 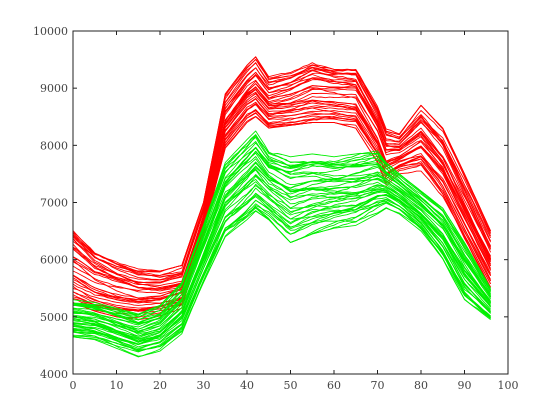 I want to click on y-tick-label-0: 4000, so click(x=54, y=374).